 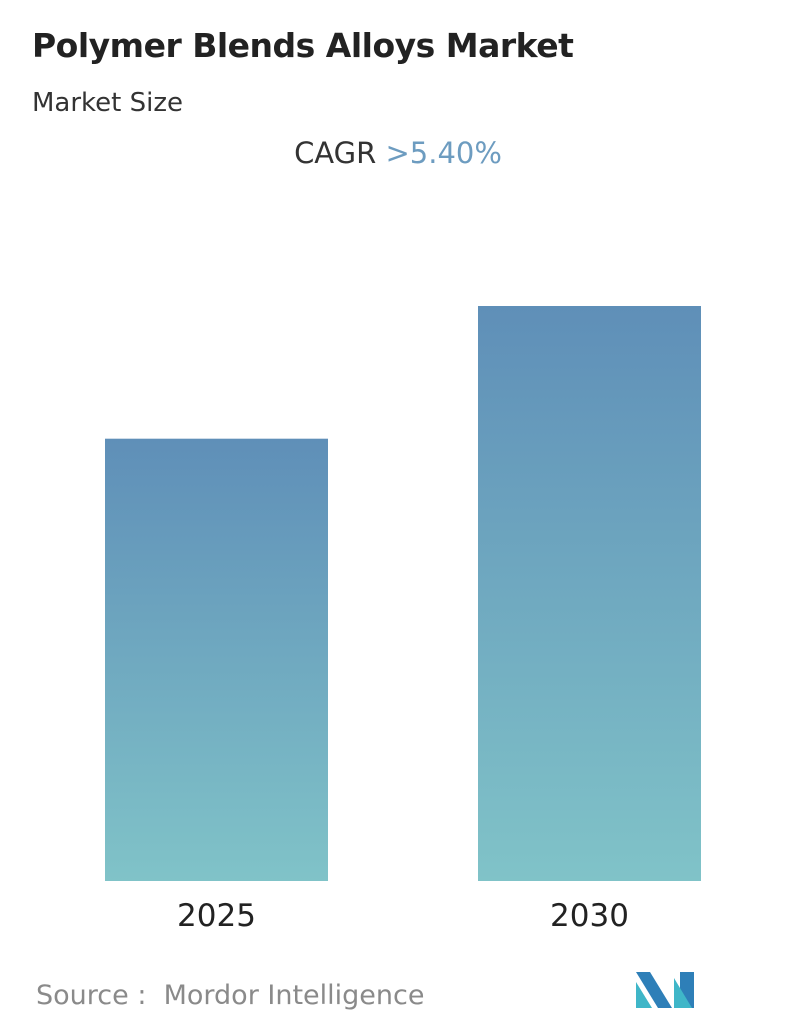 What do you see at coordinates (91, 995) in the screenshot?
I see `source-label: Source :` at bounding box center [91, 995].